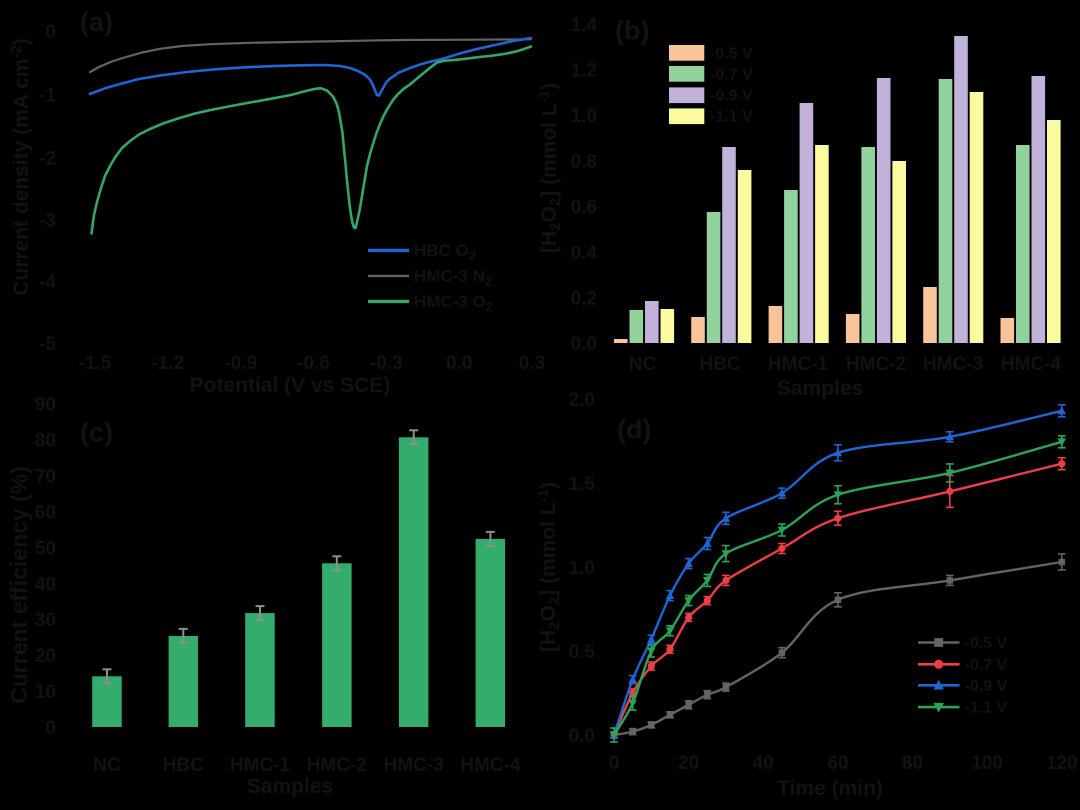 The image size is (1080, 810). Describe the element at coordinates (96, 22) in the screenshot. I see `svg-text: (a)` at that location.